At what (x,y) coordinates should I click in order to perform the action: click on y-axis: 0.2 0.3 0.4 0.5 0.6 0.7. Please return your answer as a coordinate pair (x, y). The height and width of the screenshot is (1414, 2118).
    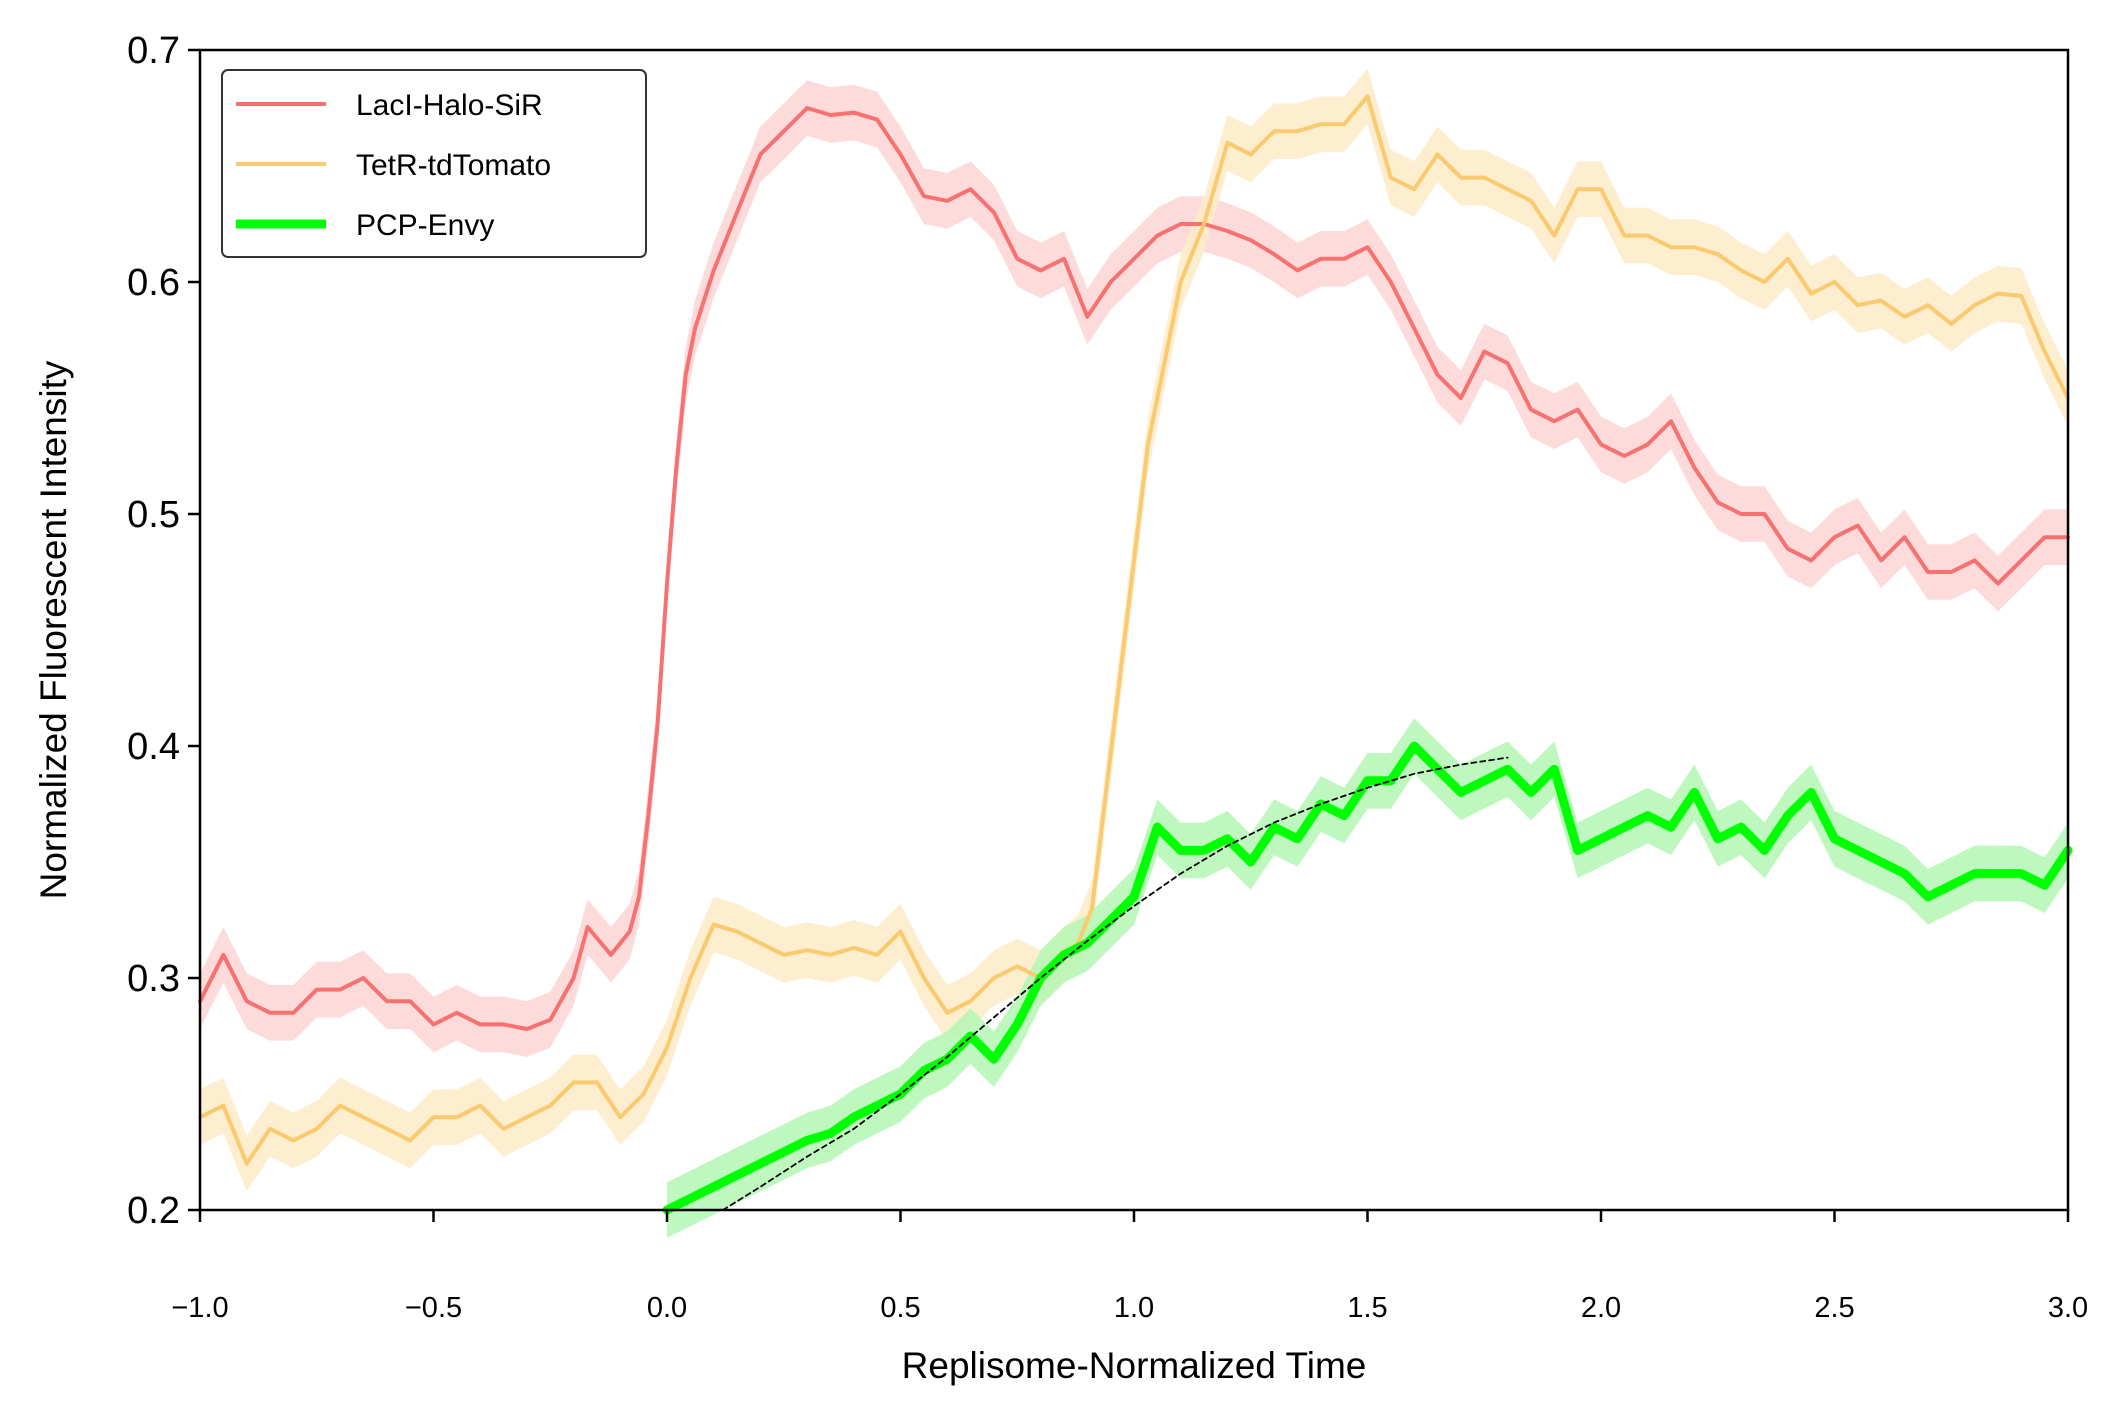
    Looking at the image, I should click on (163, 631).